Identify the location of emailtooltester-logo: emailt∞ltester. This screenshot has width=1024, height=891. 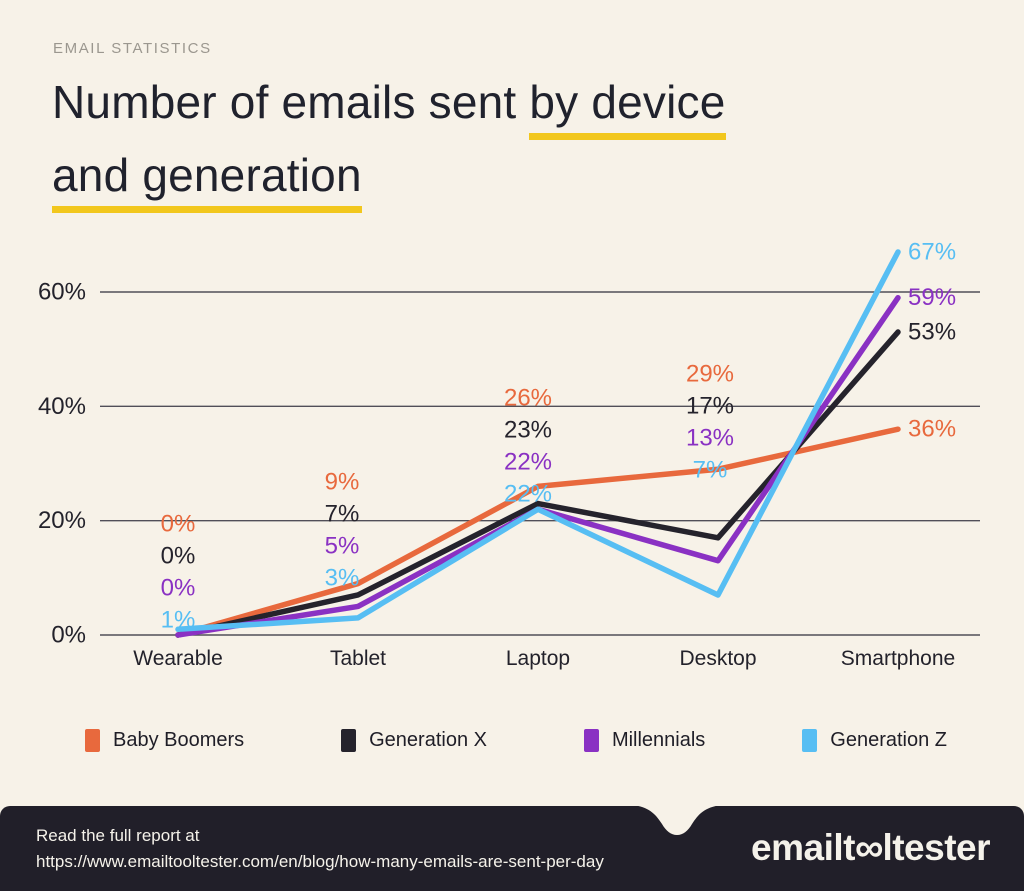
(870, 848).